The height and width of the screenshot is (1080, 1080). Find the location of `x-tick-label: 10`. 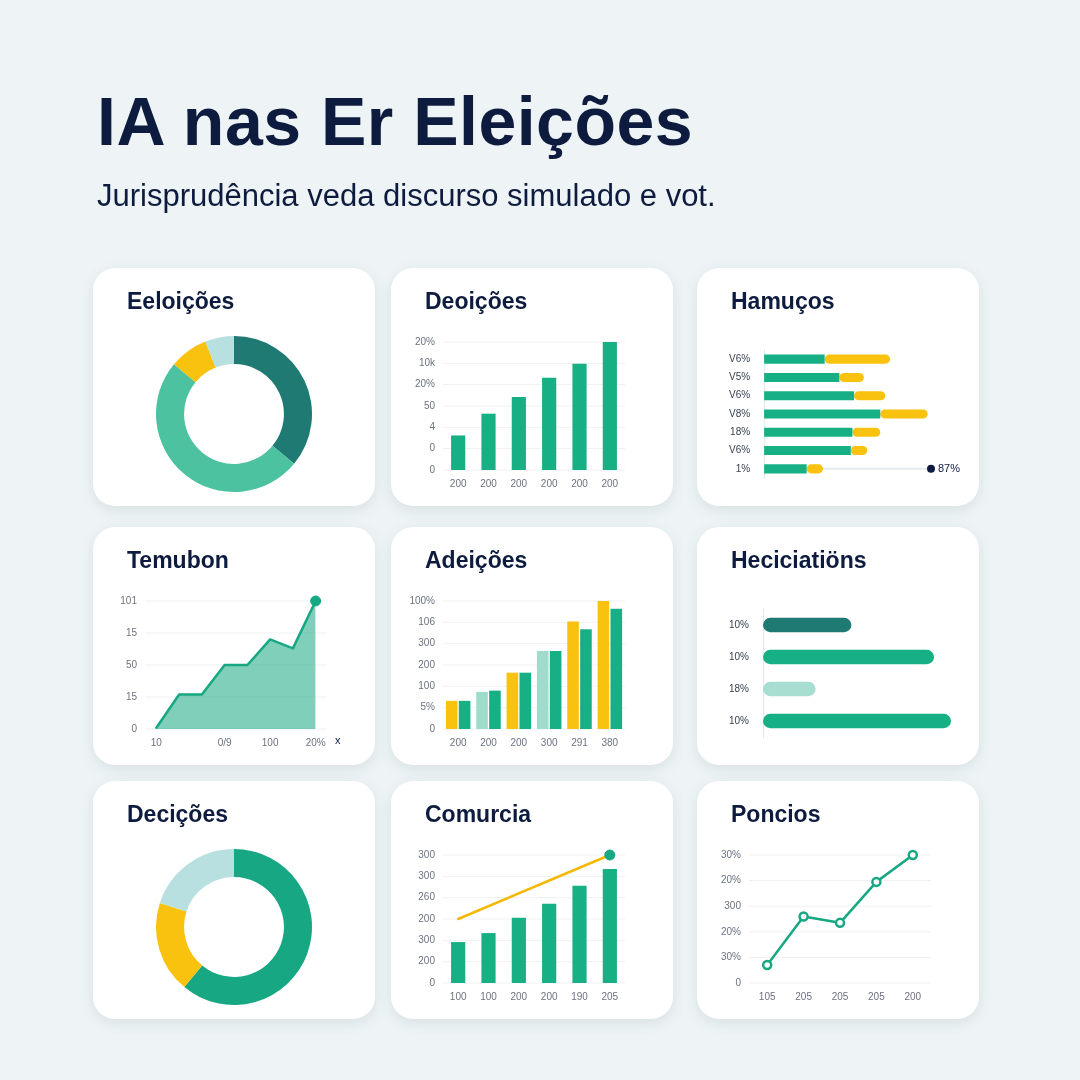

x-tick-label: 10 is located at coordinates (156, 742).